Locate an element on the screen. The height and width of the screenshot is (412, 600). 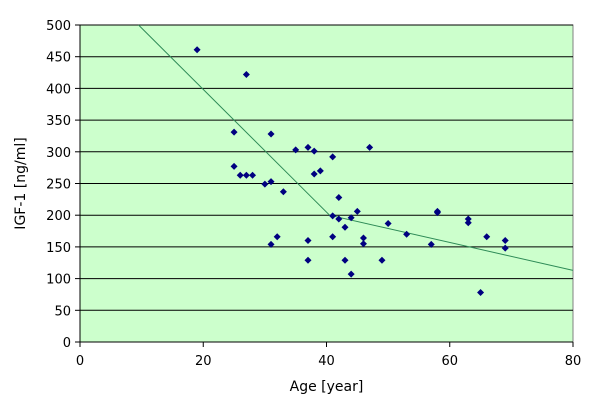
y-tick-label: 500 is located at coordinates (58, 26).